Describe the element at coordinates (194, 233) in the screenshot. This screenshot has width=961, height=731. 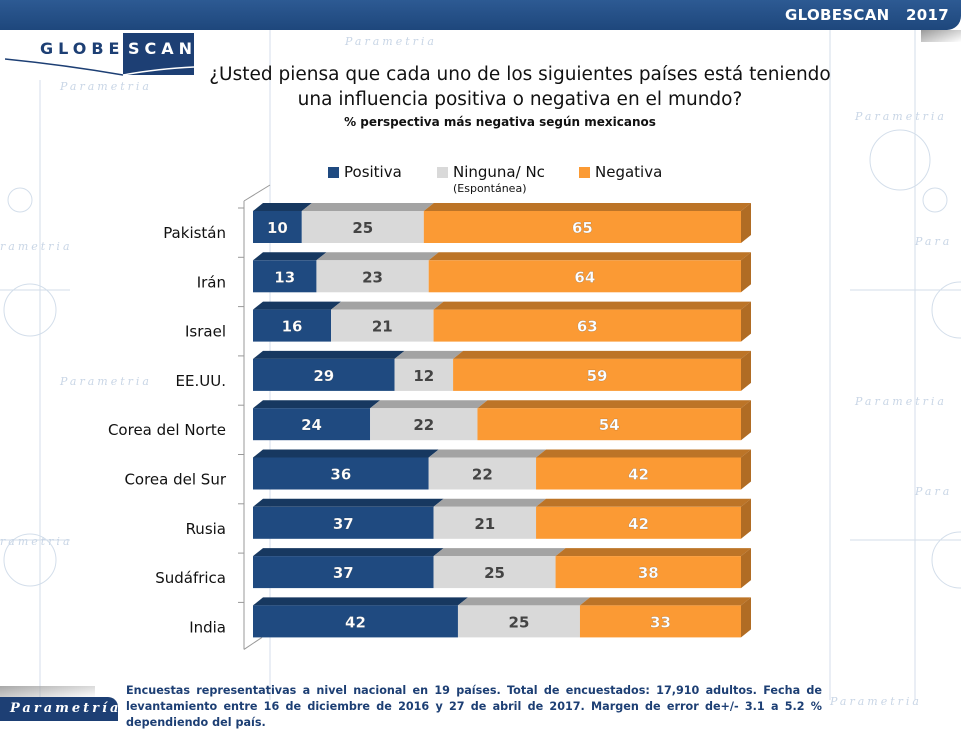
I see `category-label: Pakistán` at that location.